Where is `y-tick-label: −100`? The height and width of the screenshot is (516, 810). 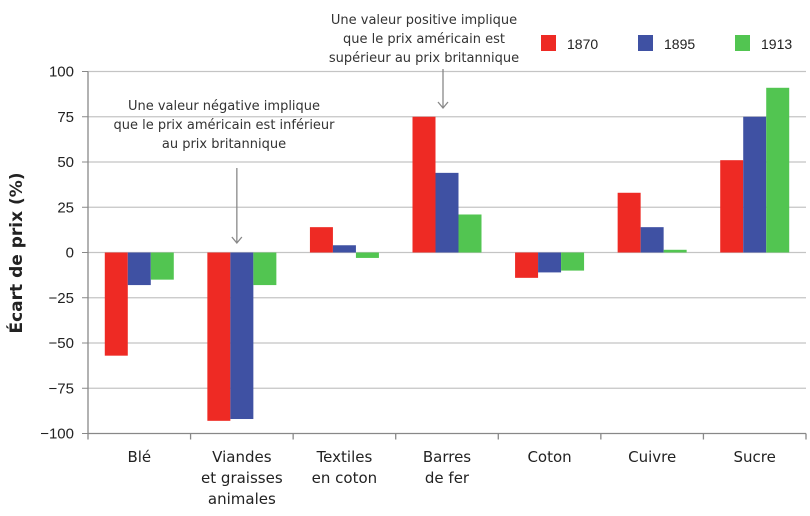
y-tick-label: −100 is located at coordinates (57, 434).